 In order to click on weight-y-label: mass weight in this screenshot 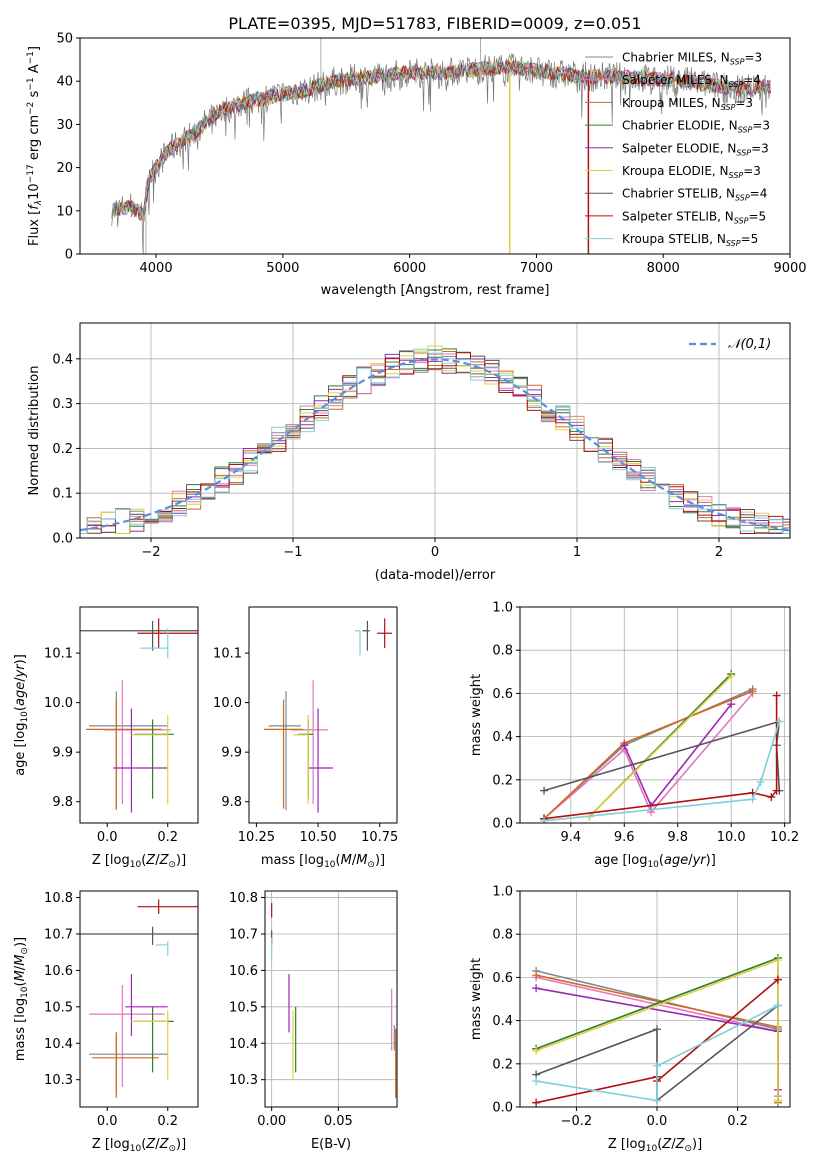, I will do `click(476, 999)`.